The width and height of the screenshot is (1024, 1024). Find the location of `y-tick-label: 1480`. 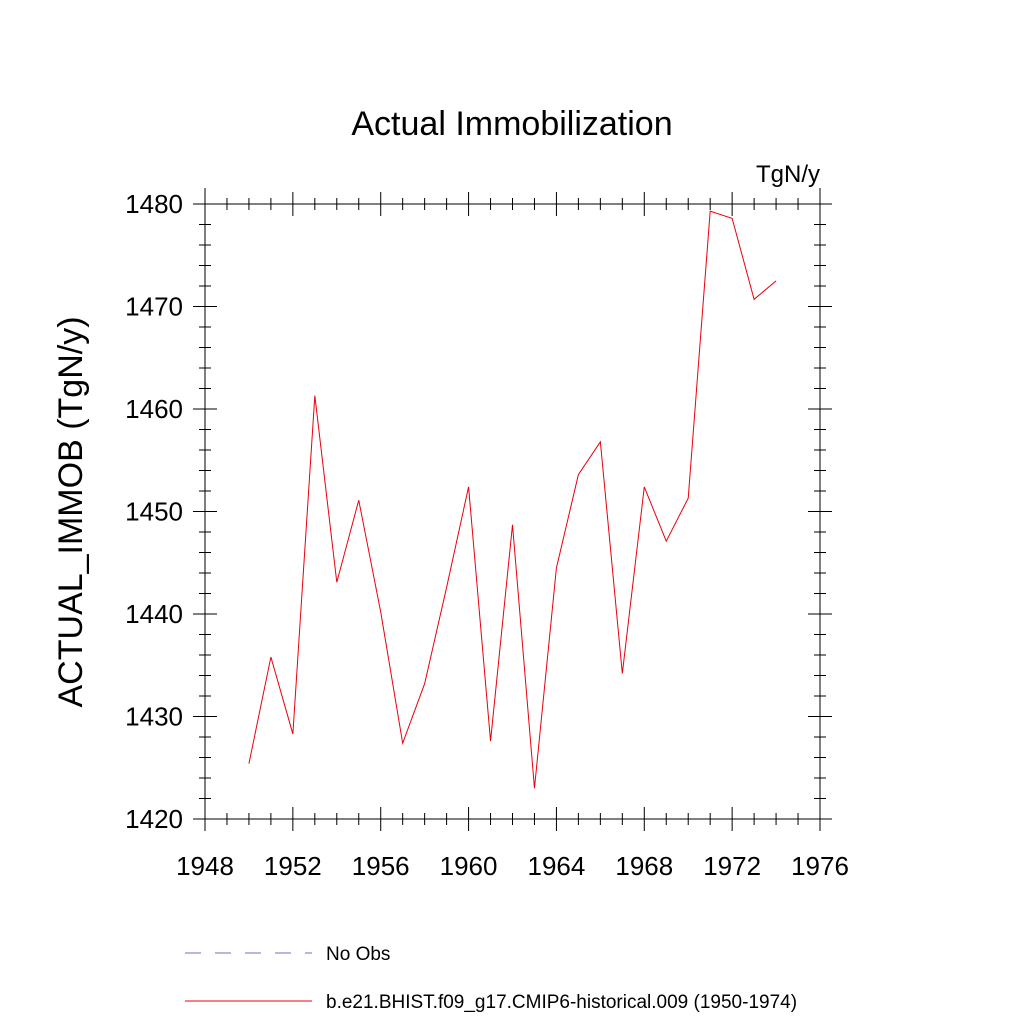

y-tick-label: 1480 is located at coordinates (154, 204).